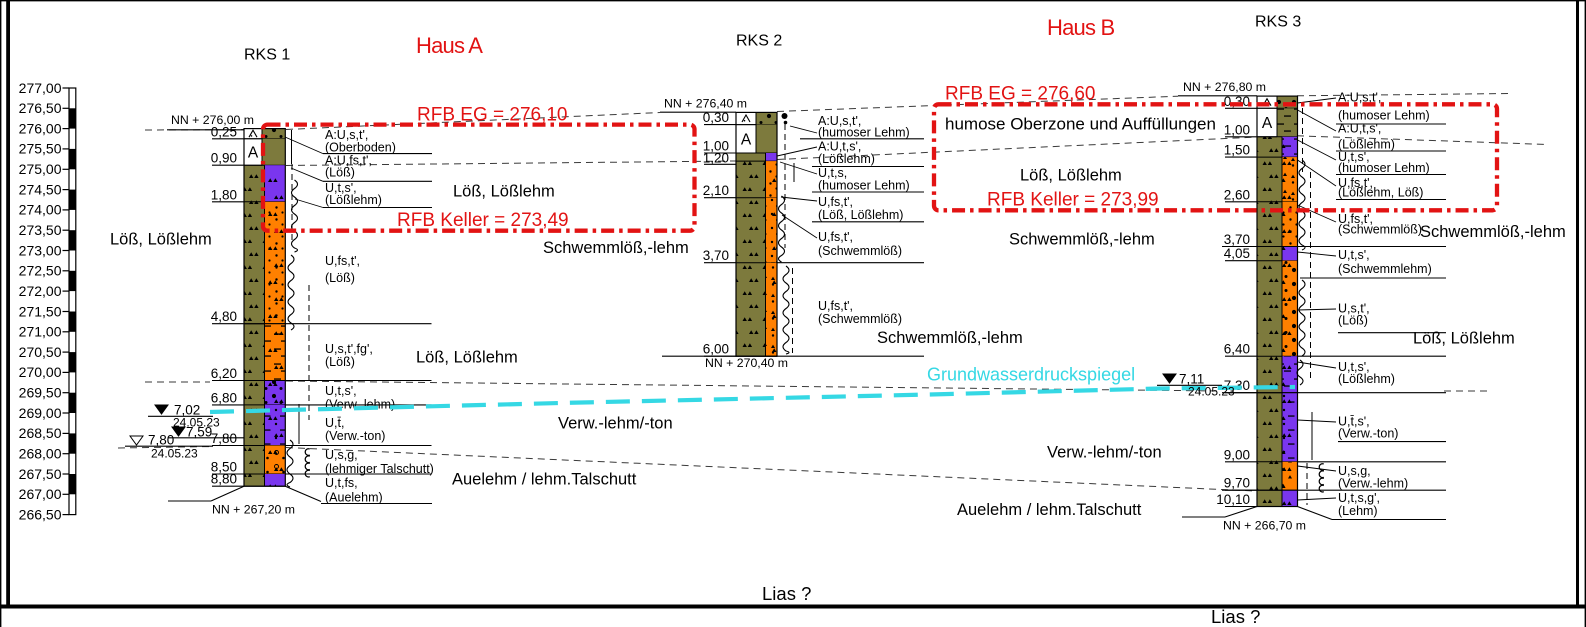  Describe the element at coordinates (40, 189) in the screenshot. I see `svg-text: 274,50` at that location.